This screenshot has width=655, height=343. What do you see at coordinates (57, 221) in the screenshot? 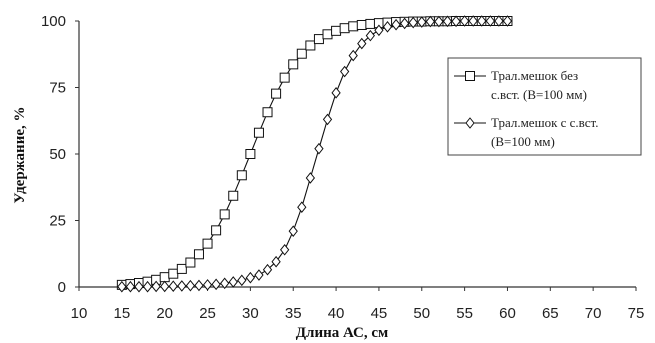
I see `y-tick-label: 25` at bounding box center [57, 221].